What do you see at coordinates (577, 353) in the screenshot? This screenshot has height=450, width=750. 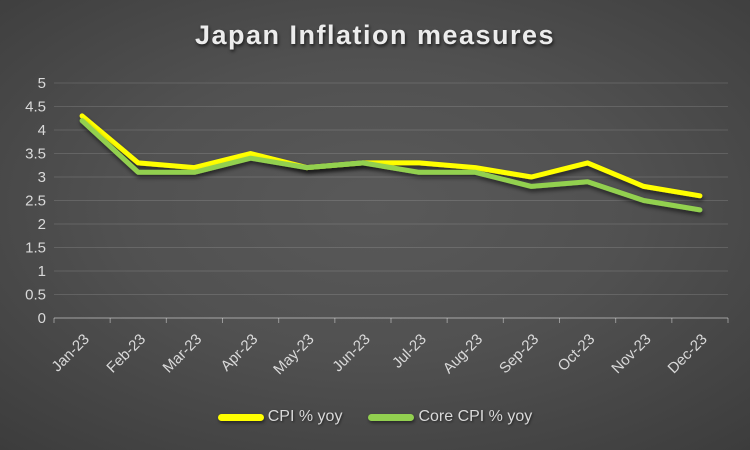 I see `x-axis-tick-label: Oct-23` at bounding box center [577, 353].